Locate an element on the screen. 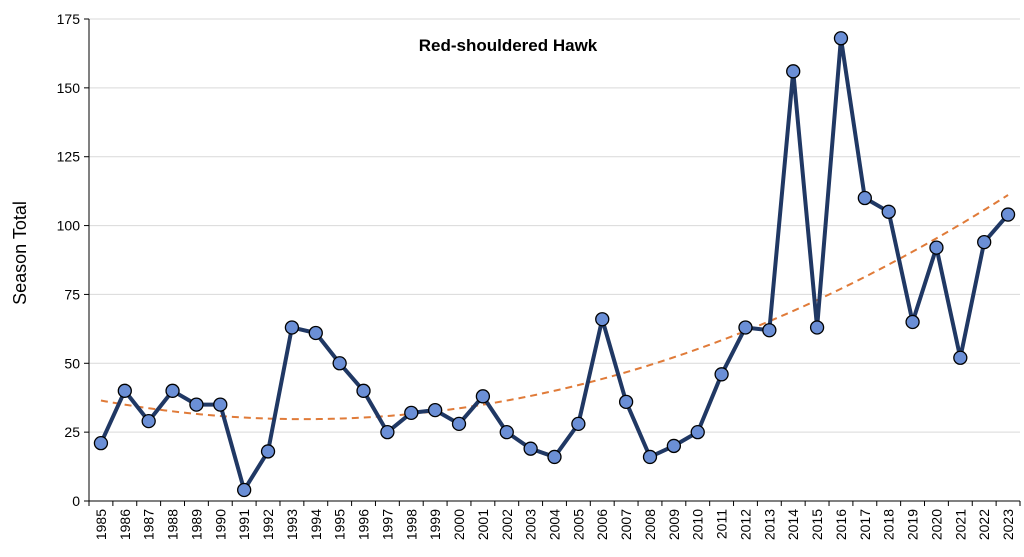  x-tick-label: 2004 is located at coordinates (555, 524).